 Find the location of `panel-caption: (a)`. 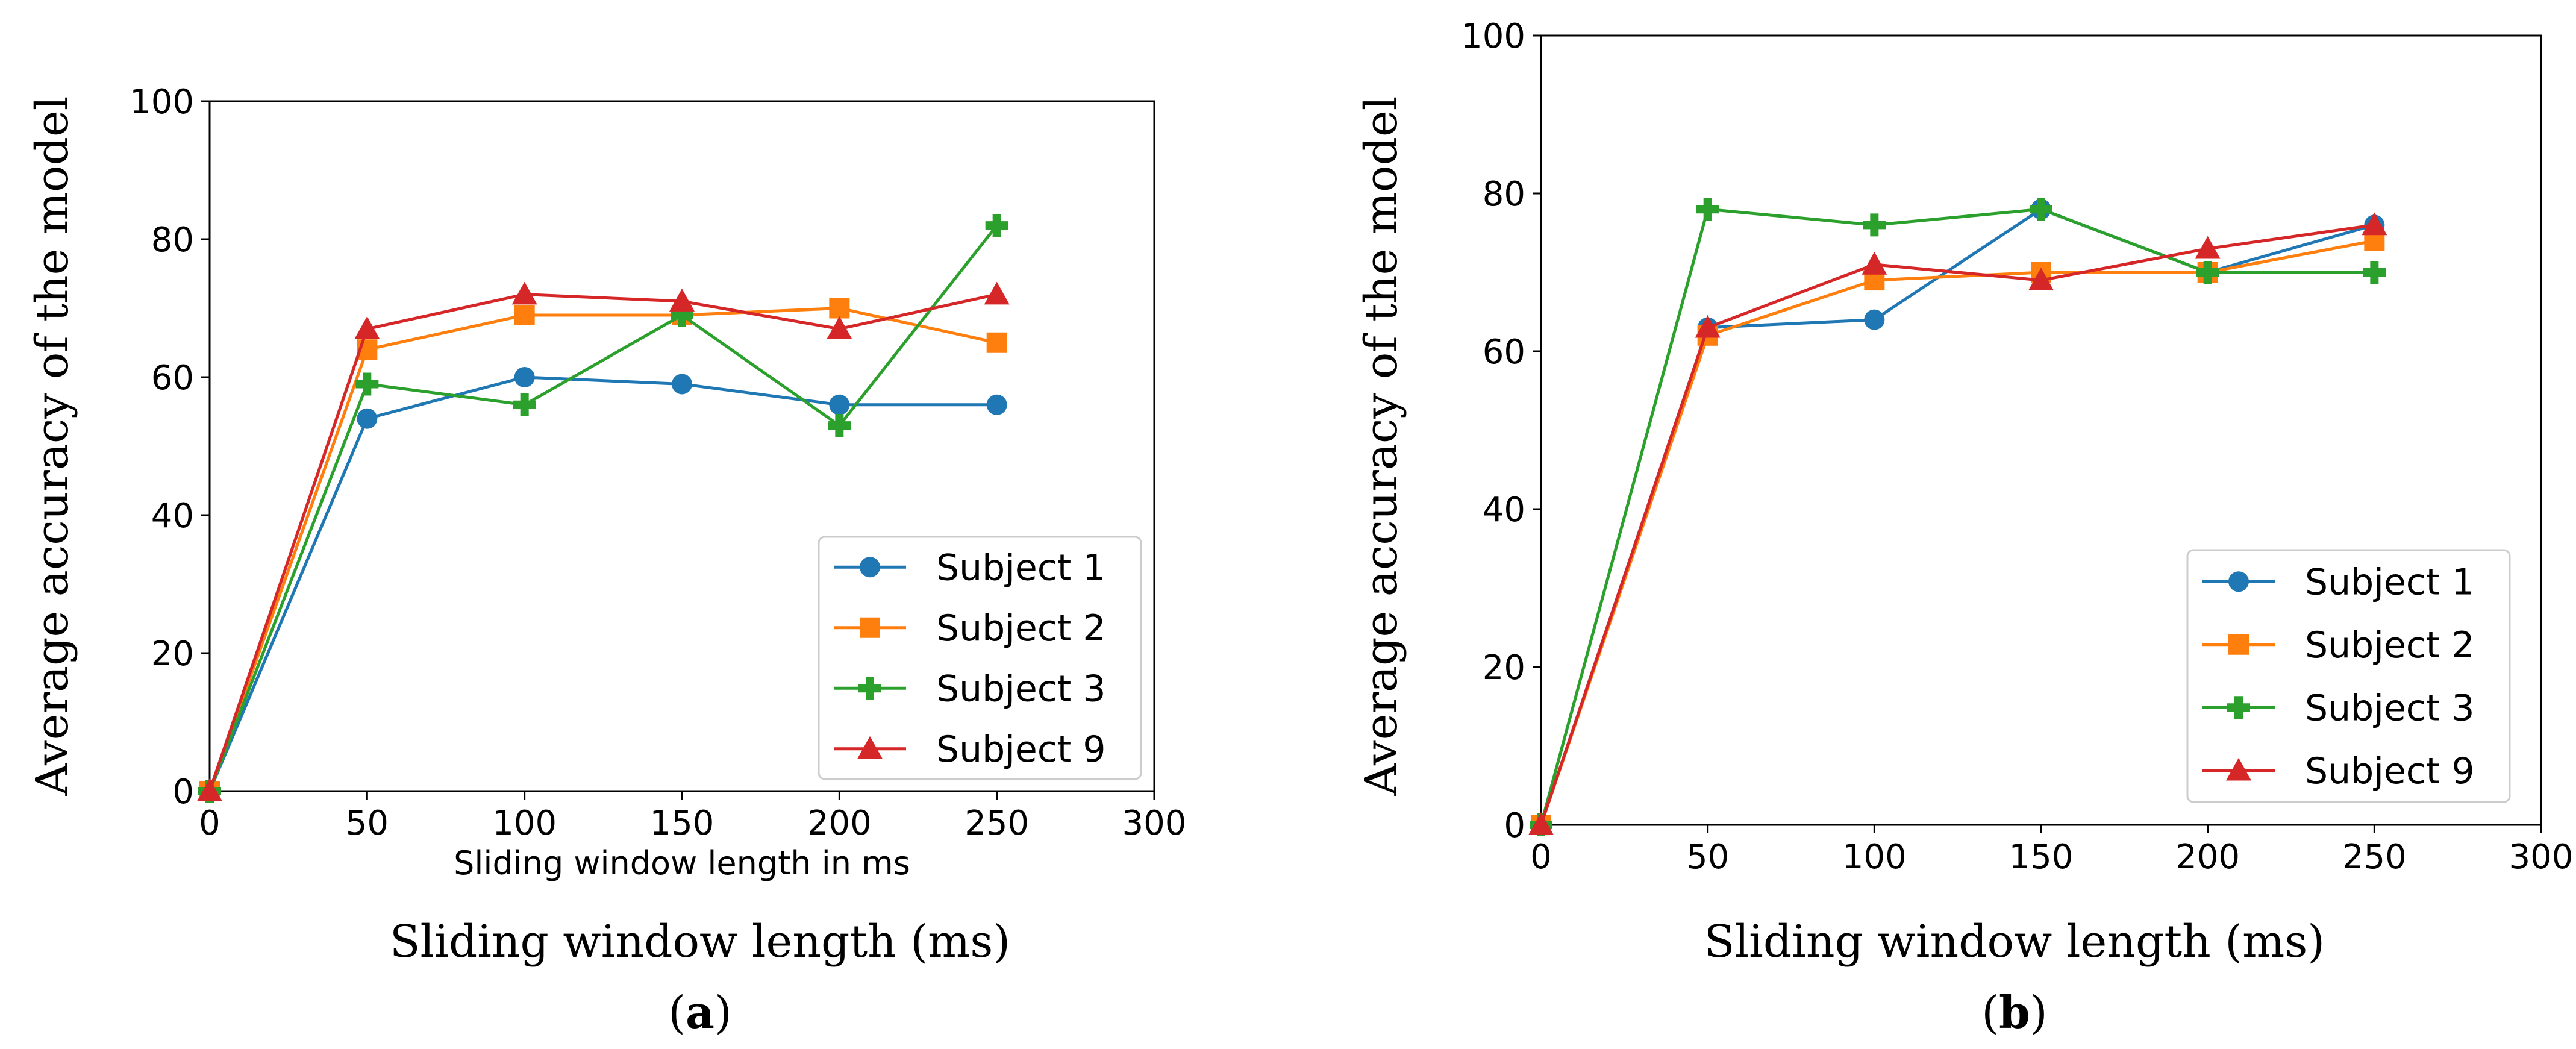

panel-caption: (a) is located at coordinates (700, 1013).